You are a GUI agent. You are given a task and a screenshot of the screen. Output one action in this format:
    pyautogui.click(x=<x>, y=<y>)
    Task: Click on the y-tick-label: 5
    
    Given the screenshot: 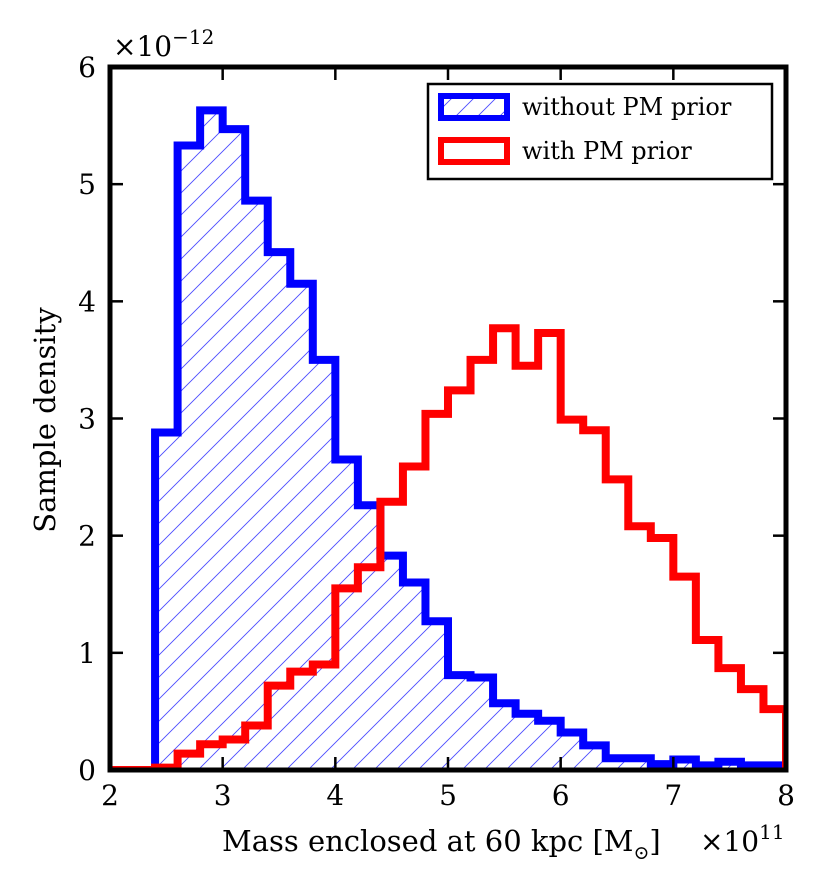 What is the action you would take?
    pyautogui.click(x=87, y=184)
    